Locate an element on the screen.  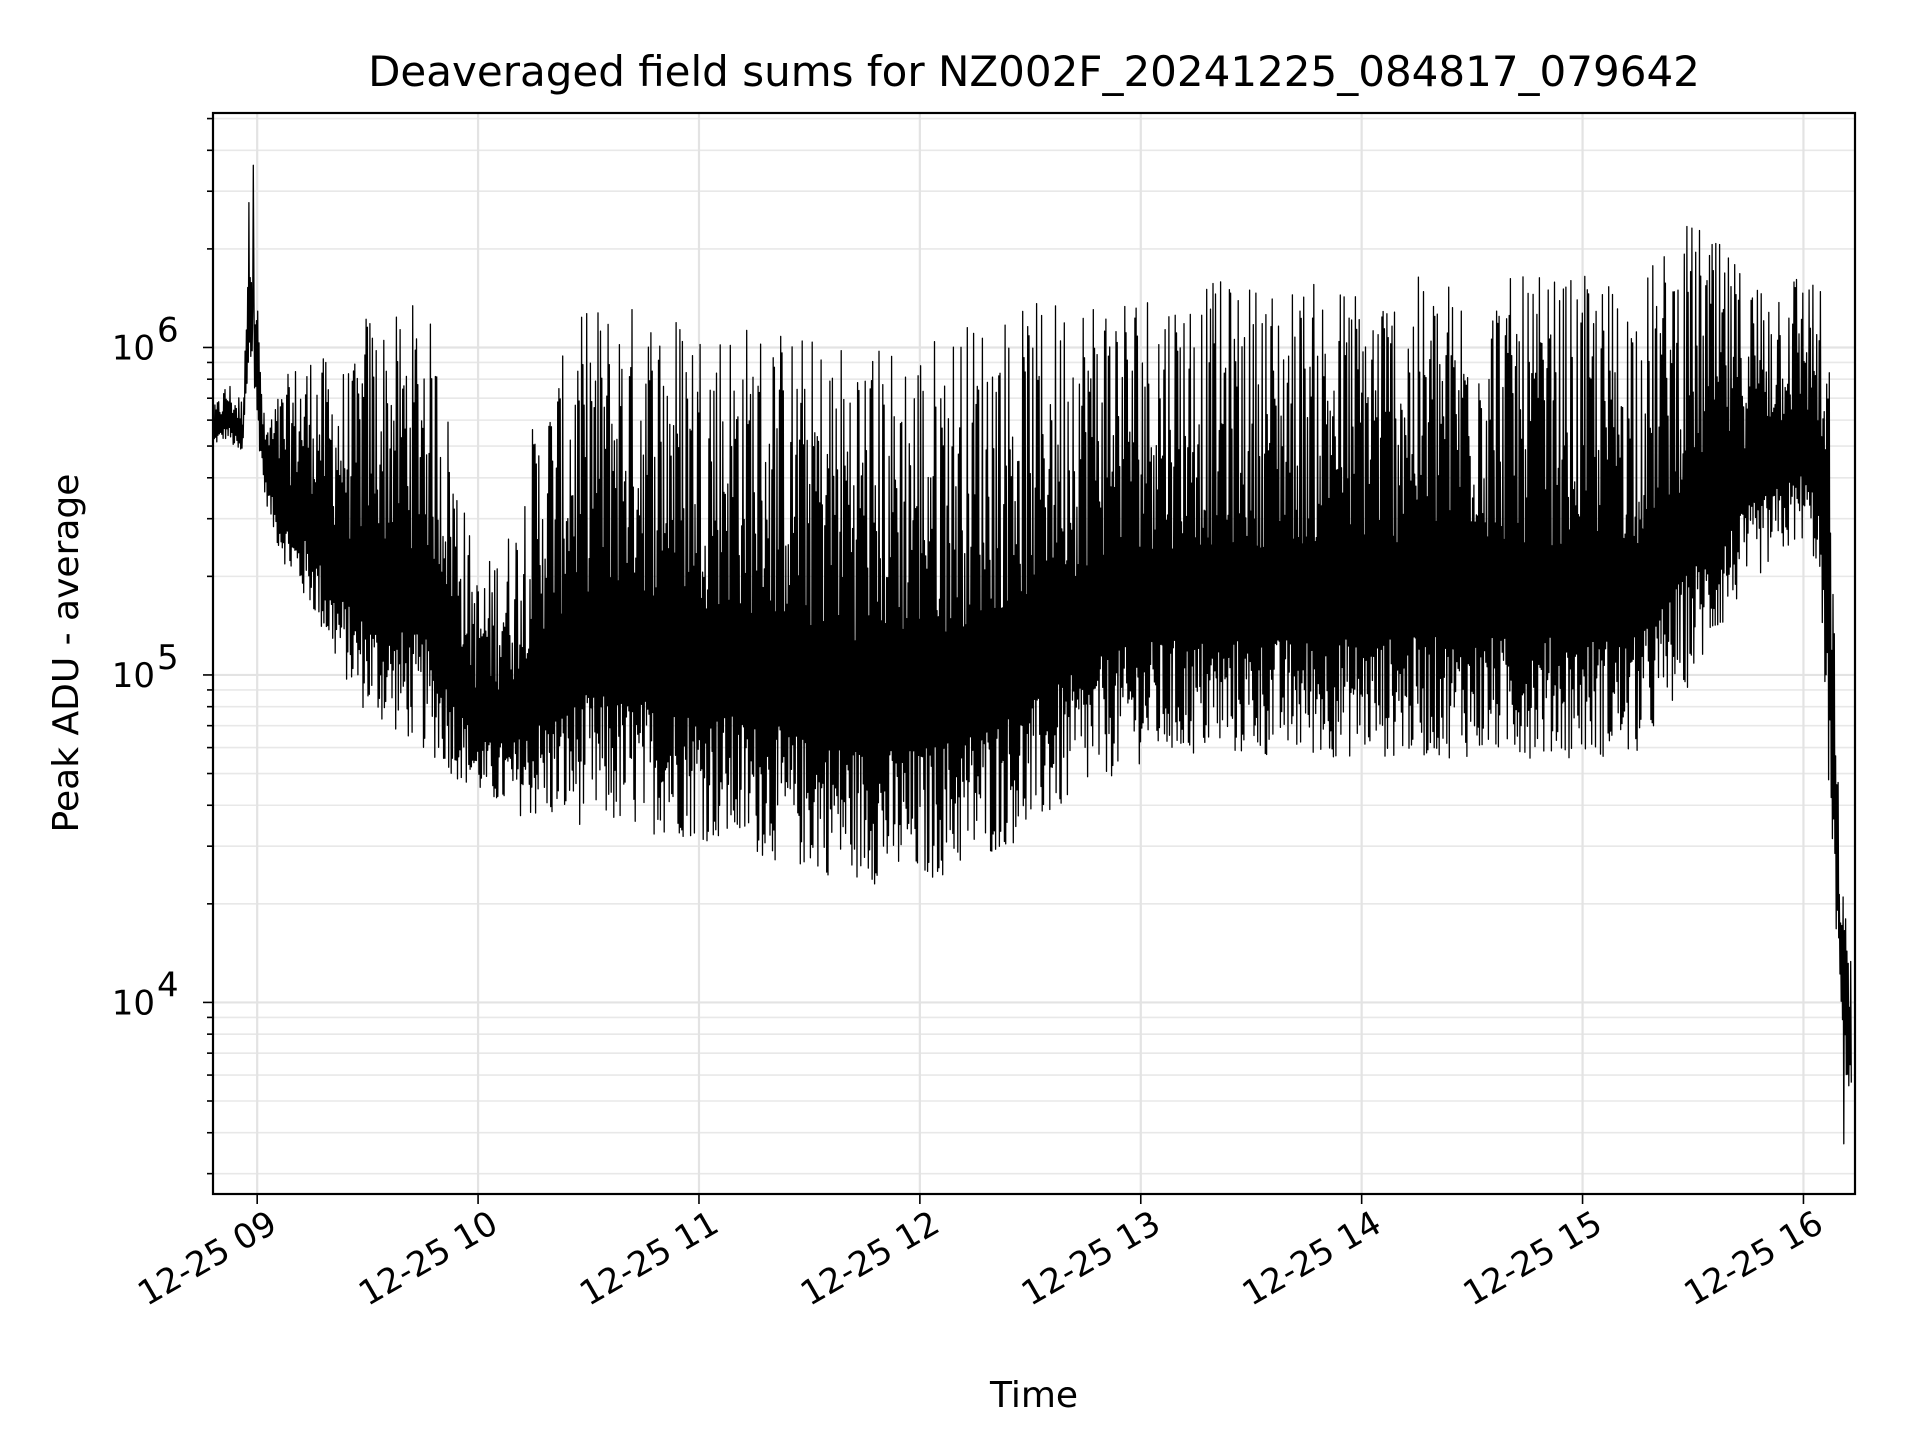
y-tick-exponent: 6 is located at coordinates (168, 330).